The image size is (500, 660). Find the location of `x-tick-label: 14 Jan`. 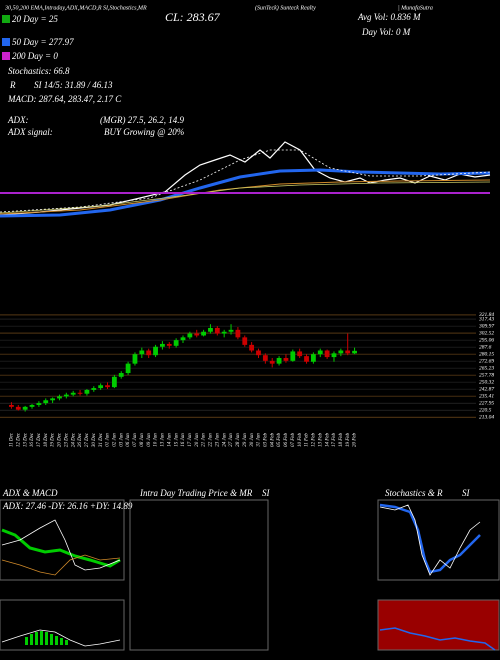

x-tick-label: 14 Jan is located at coordinates (169, 440).